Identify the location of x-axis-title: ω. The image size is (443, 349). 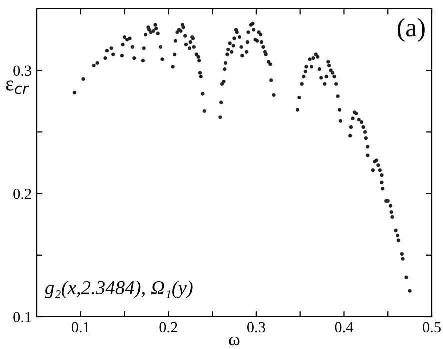
(234, 341).